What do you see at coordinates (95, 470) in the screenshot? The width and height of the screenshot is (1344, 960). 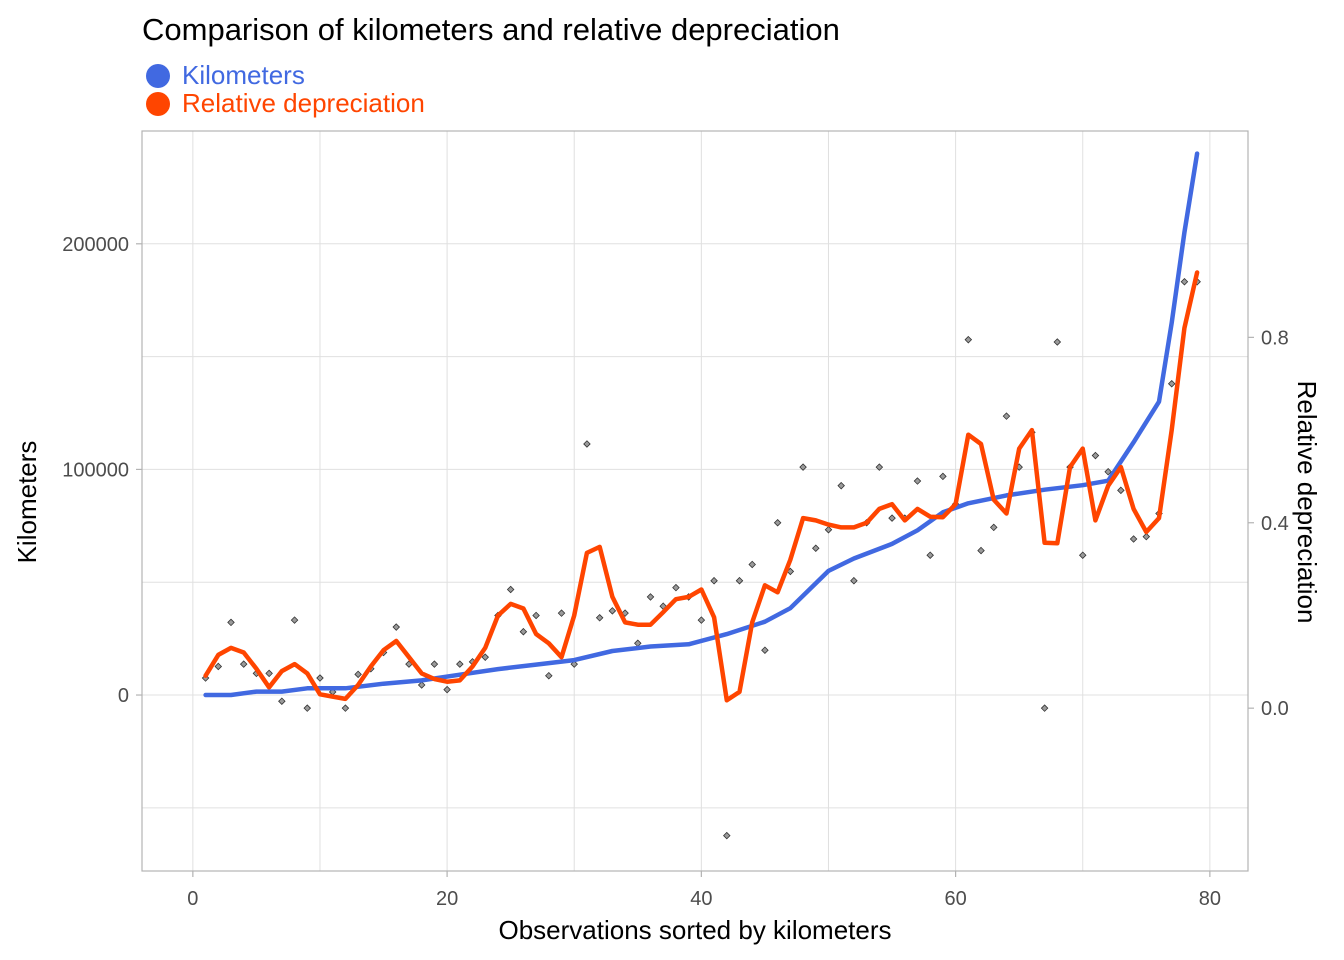 I see `y-tick-label: 100000` at bounding box center [95, 470].